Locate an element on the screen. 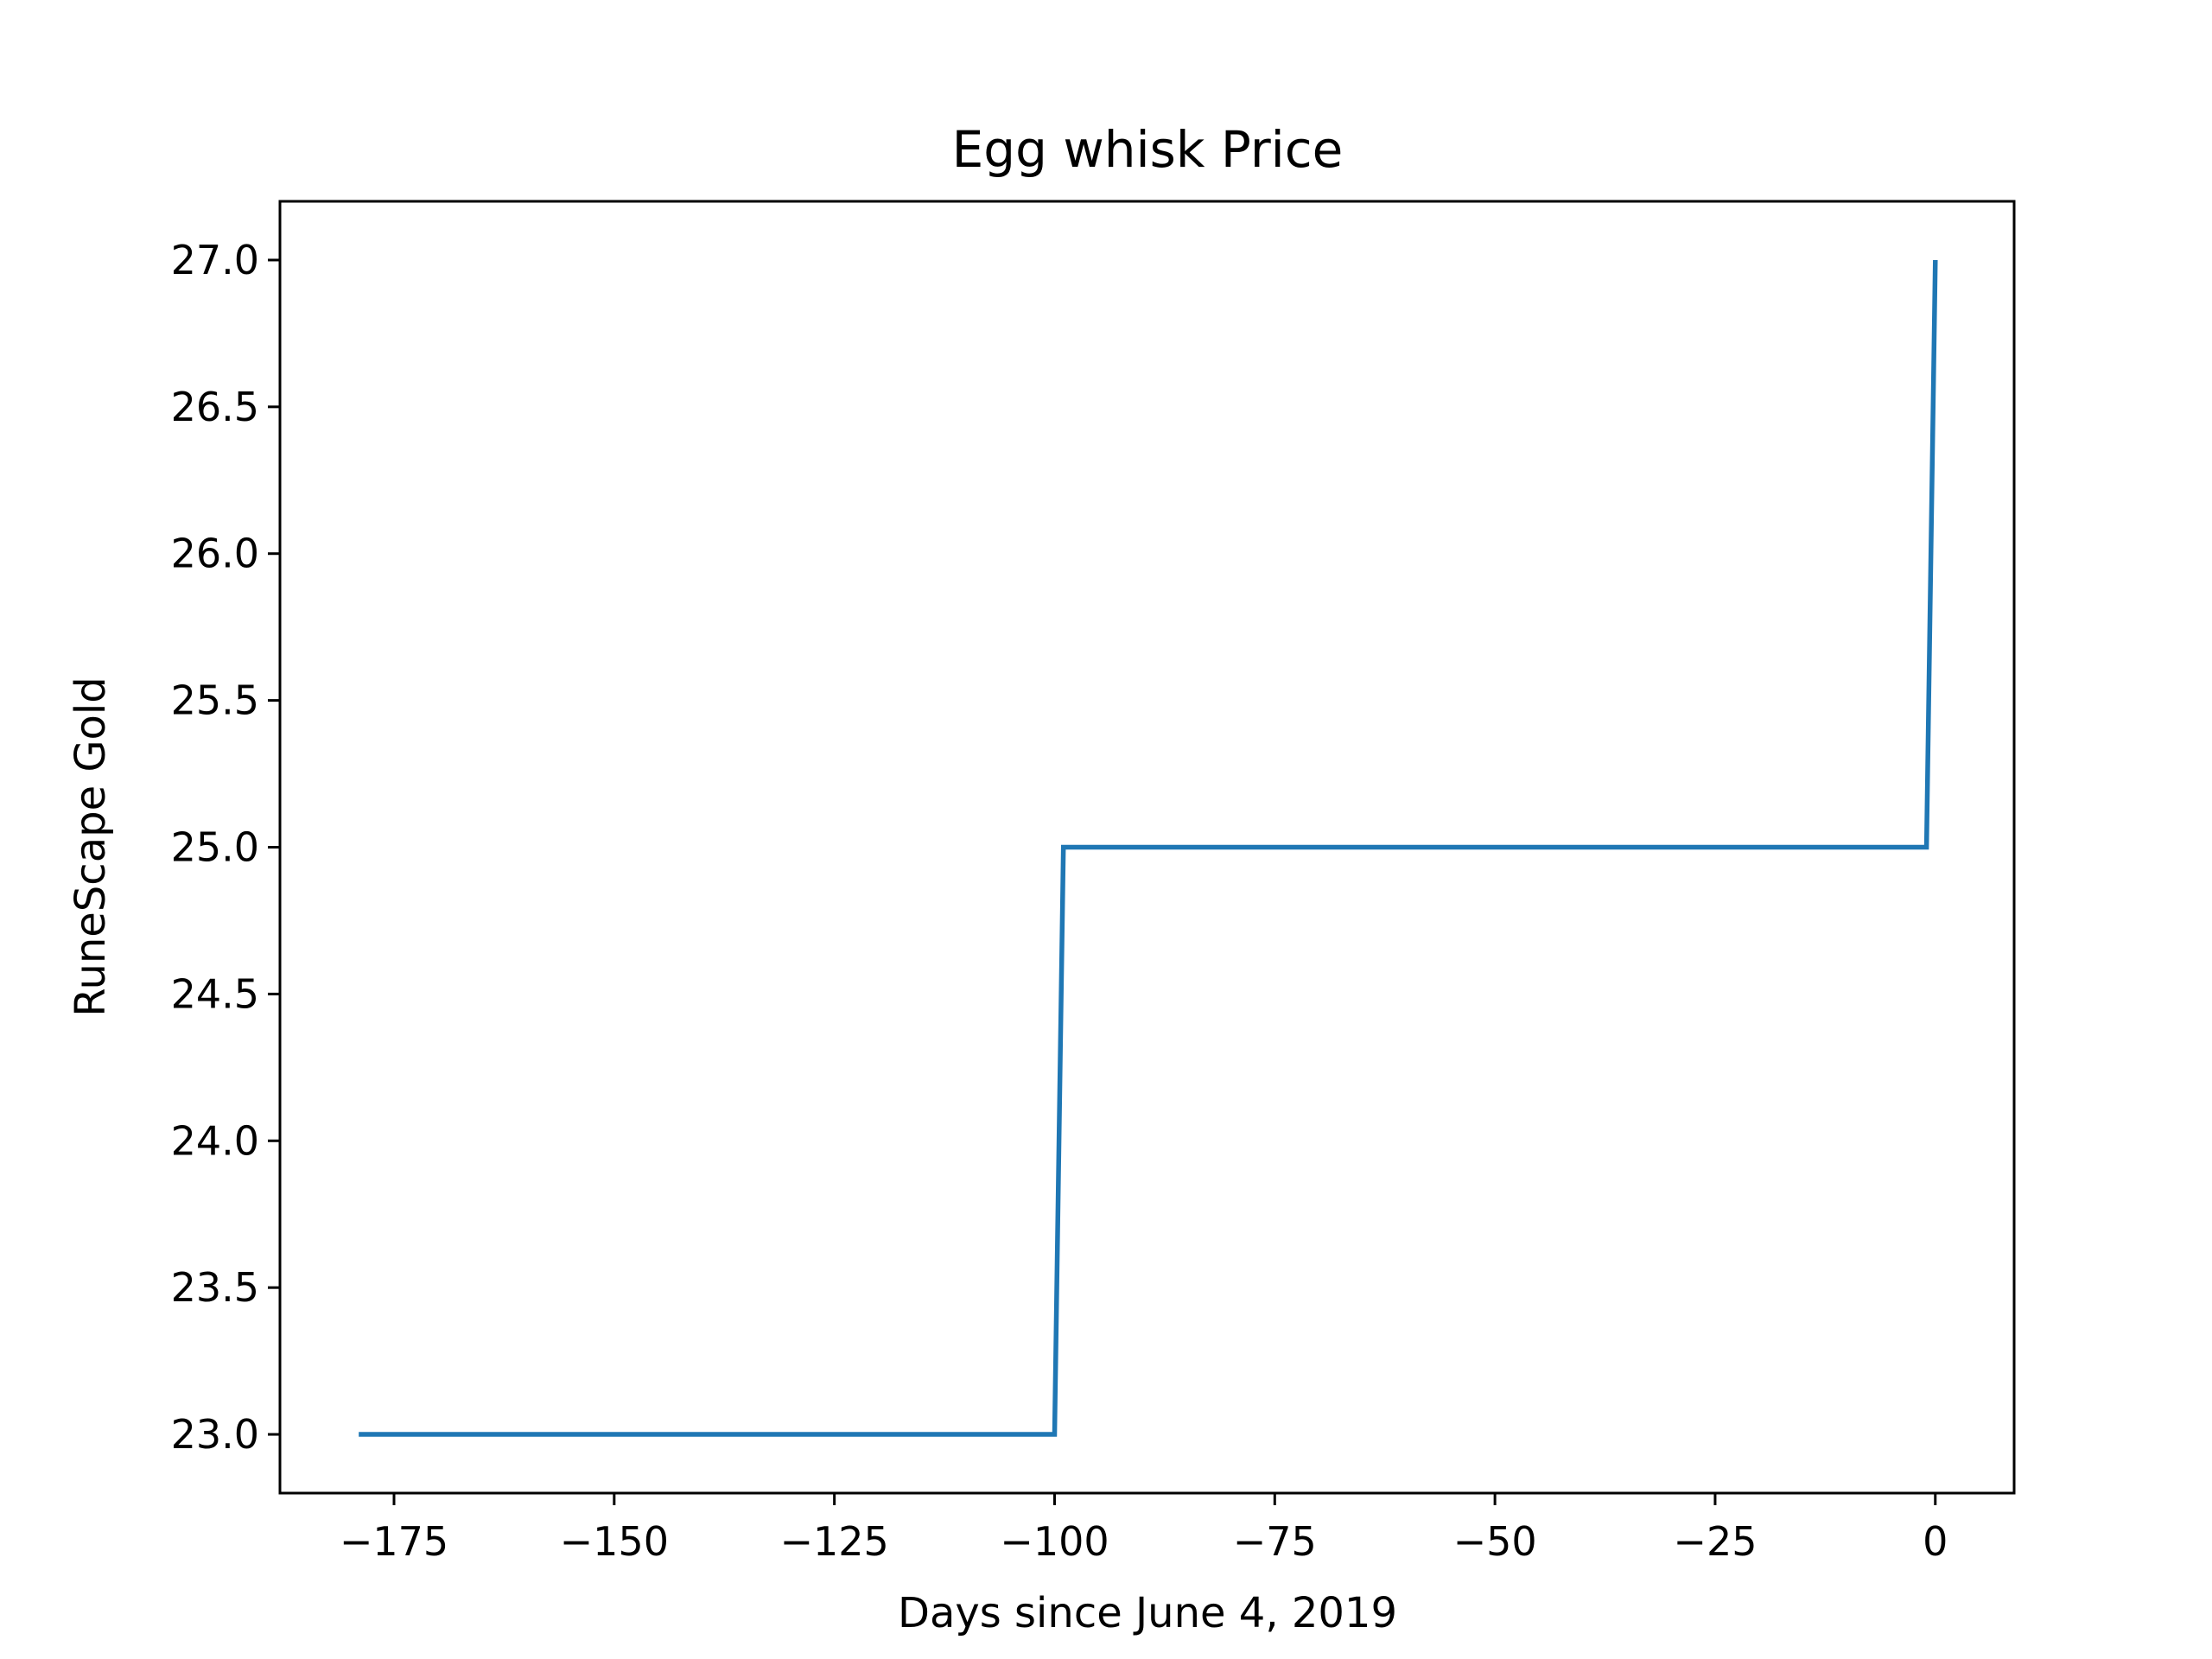 The width and height of the screenshot is (2212, 1659). x-axis-label: Days since June 4, 2019 is located at coordinates (1147, 1613).